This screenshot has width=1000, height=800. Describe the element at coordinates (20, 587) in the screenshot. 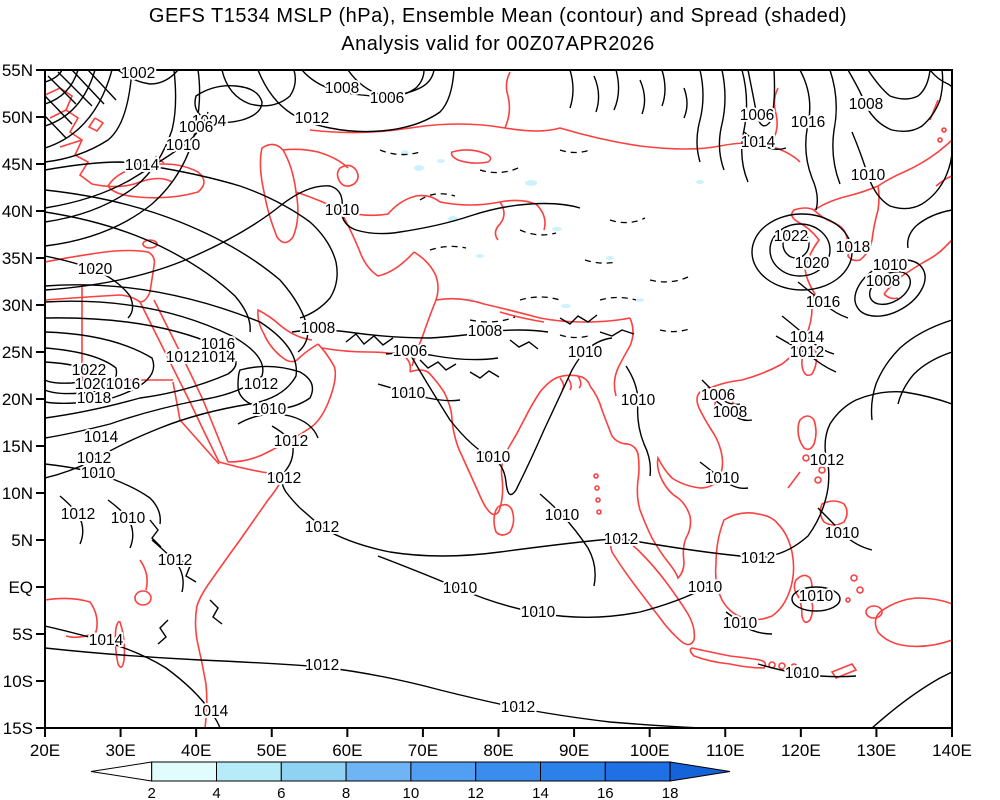

I see `lat-tick-label: EQ` at that location.